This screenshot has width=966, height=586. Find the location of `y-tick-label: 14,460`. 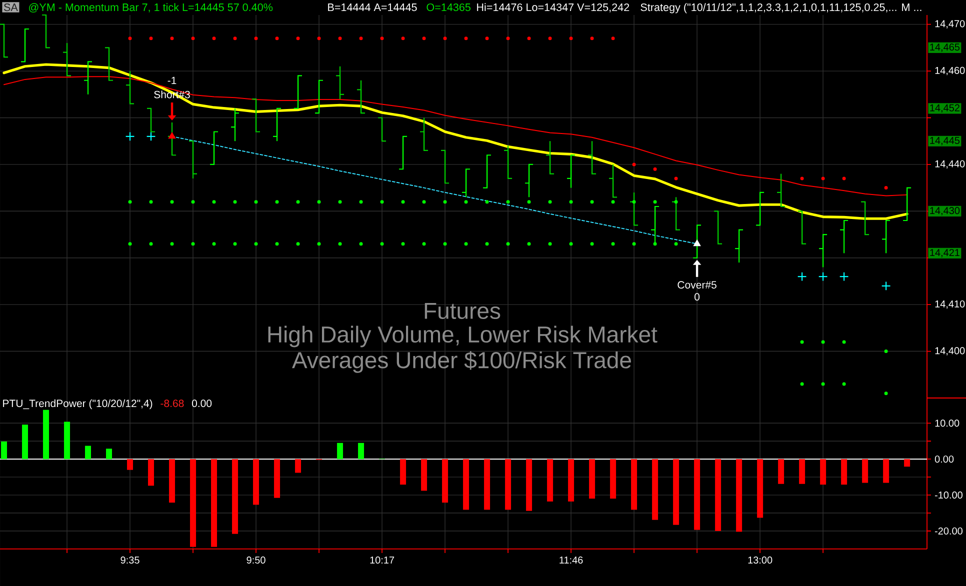

y-tick-label: 14,460 is located at coordinates (950, 71).